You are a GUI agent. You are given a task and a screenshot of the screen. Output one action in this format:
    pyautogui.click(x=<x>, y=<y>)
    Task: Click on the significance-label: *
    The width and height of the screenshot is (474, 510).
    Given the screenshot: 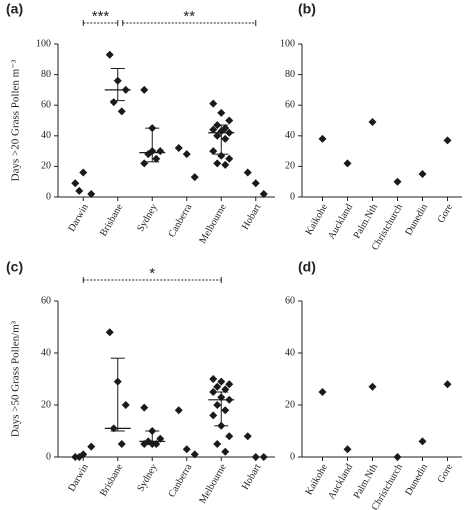 What is the action you would take?
    pyautogui.click(x=152, y=273)
    